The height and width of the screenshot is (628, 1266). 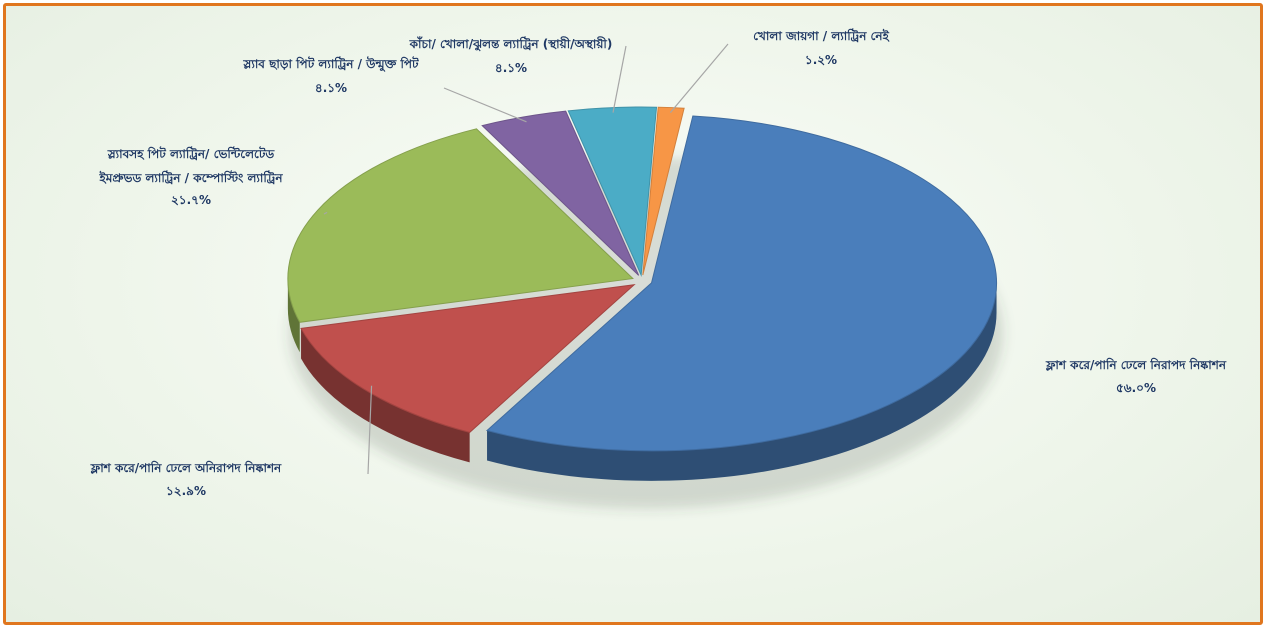 I want to click on value-open-space: ১.২%, so click(x=821, y=60).